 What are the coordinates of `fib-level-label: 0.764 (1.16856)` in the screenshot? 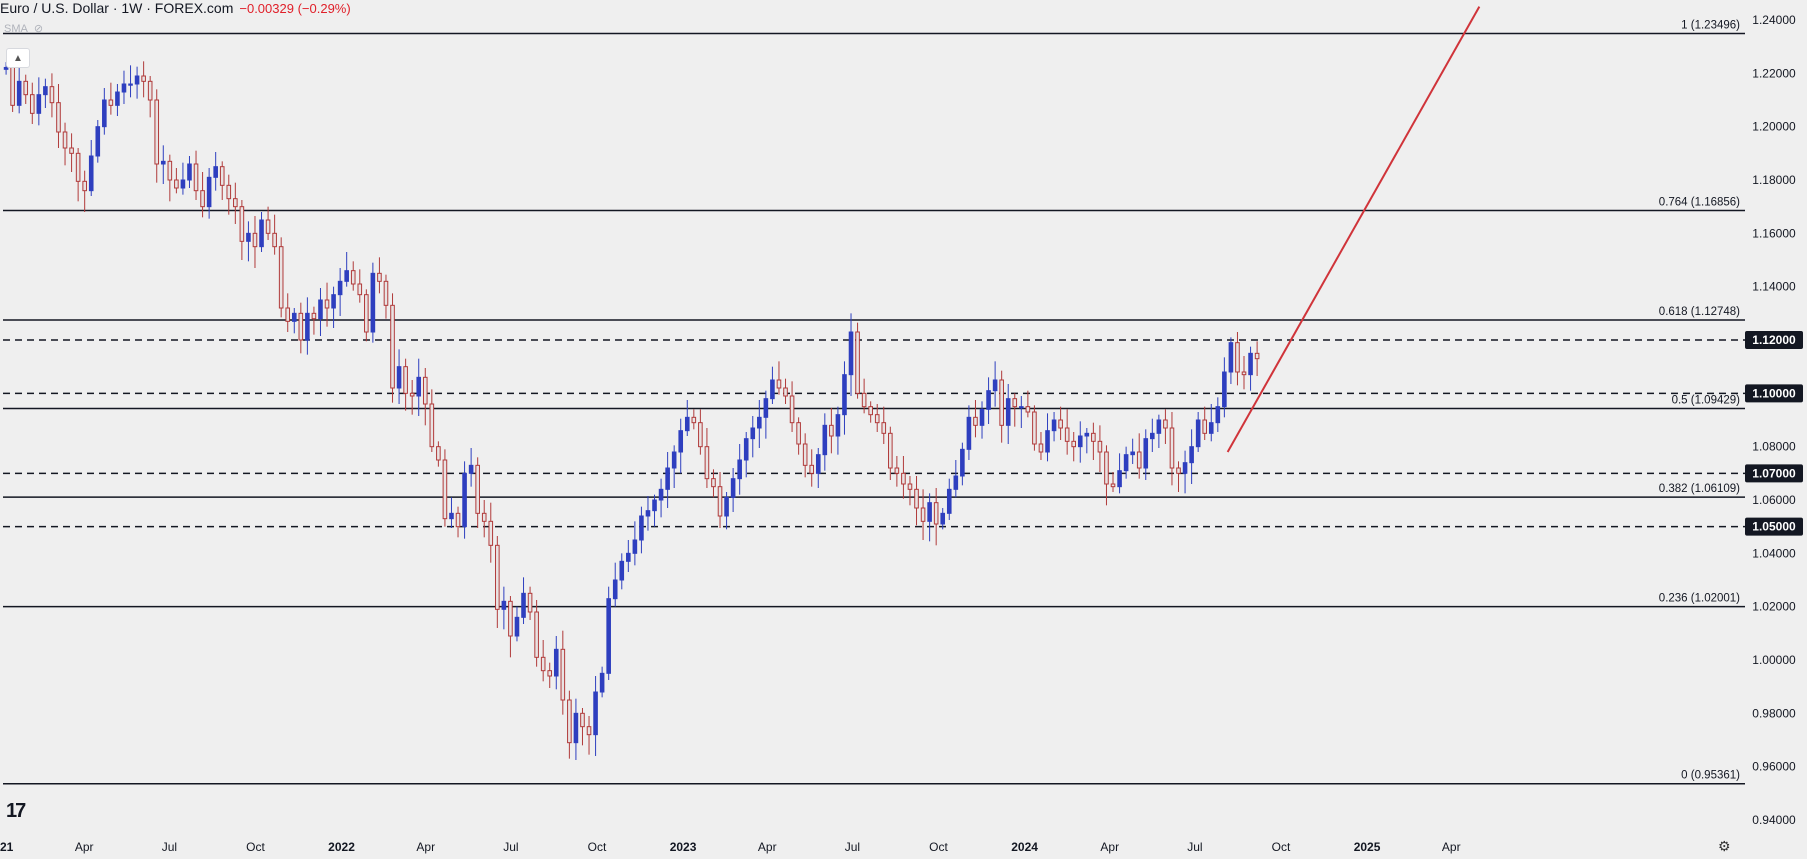 It's located at (1699, 203).